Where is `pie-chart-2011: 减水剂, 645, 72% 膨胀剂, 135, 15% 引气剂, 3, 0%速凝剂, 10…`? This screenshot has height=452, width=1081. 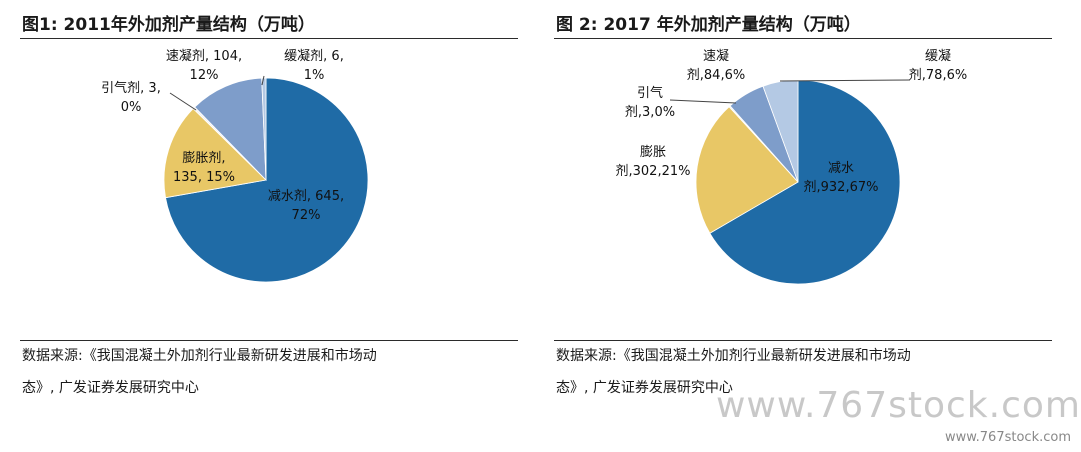 pie-chart-2011: 减水剂, 645, 72% 膨胀剂, 135, 15% 引气剂, 3, 0%速凝剂, 10… is located at coordinates (235, 165).